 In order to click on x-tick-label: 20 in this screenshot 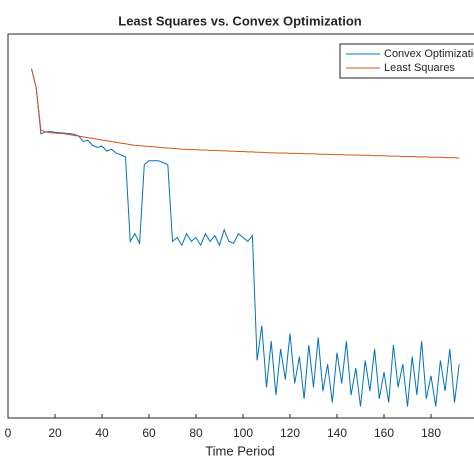, I will do `click(55, 433)`.